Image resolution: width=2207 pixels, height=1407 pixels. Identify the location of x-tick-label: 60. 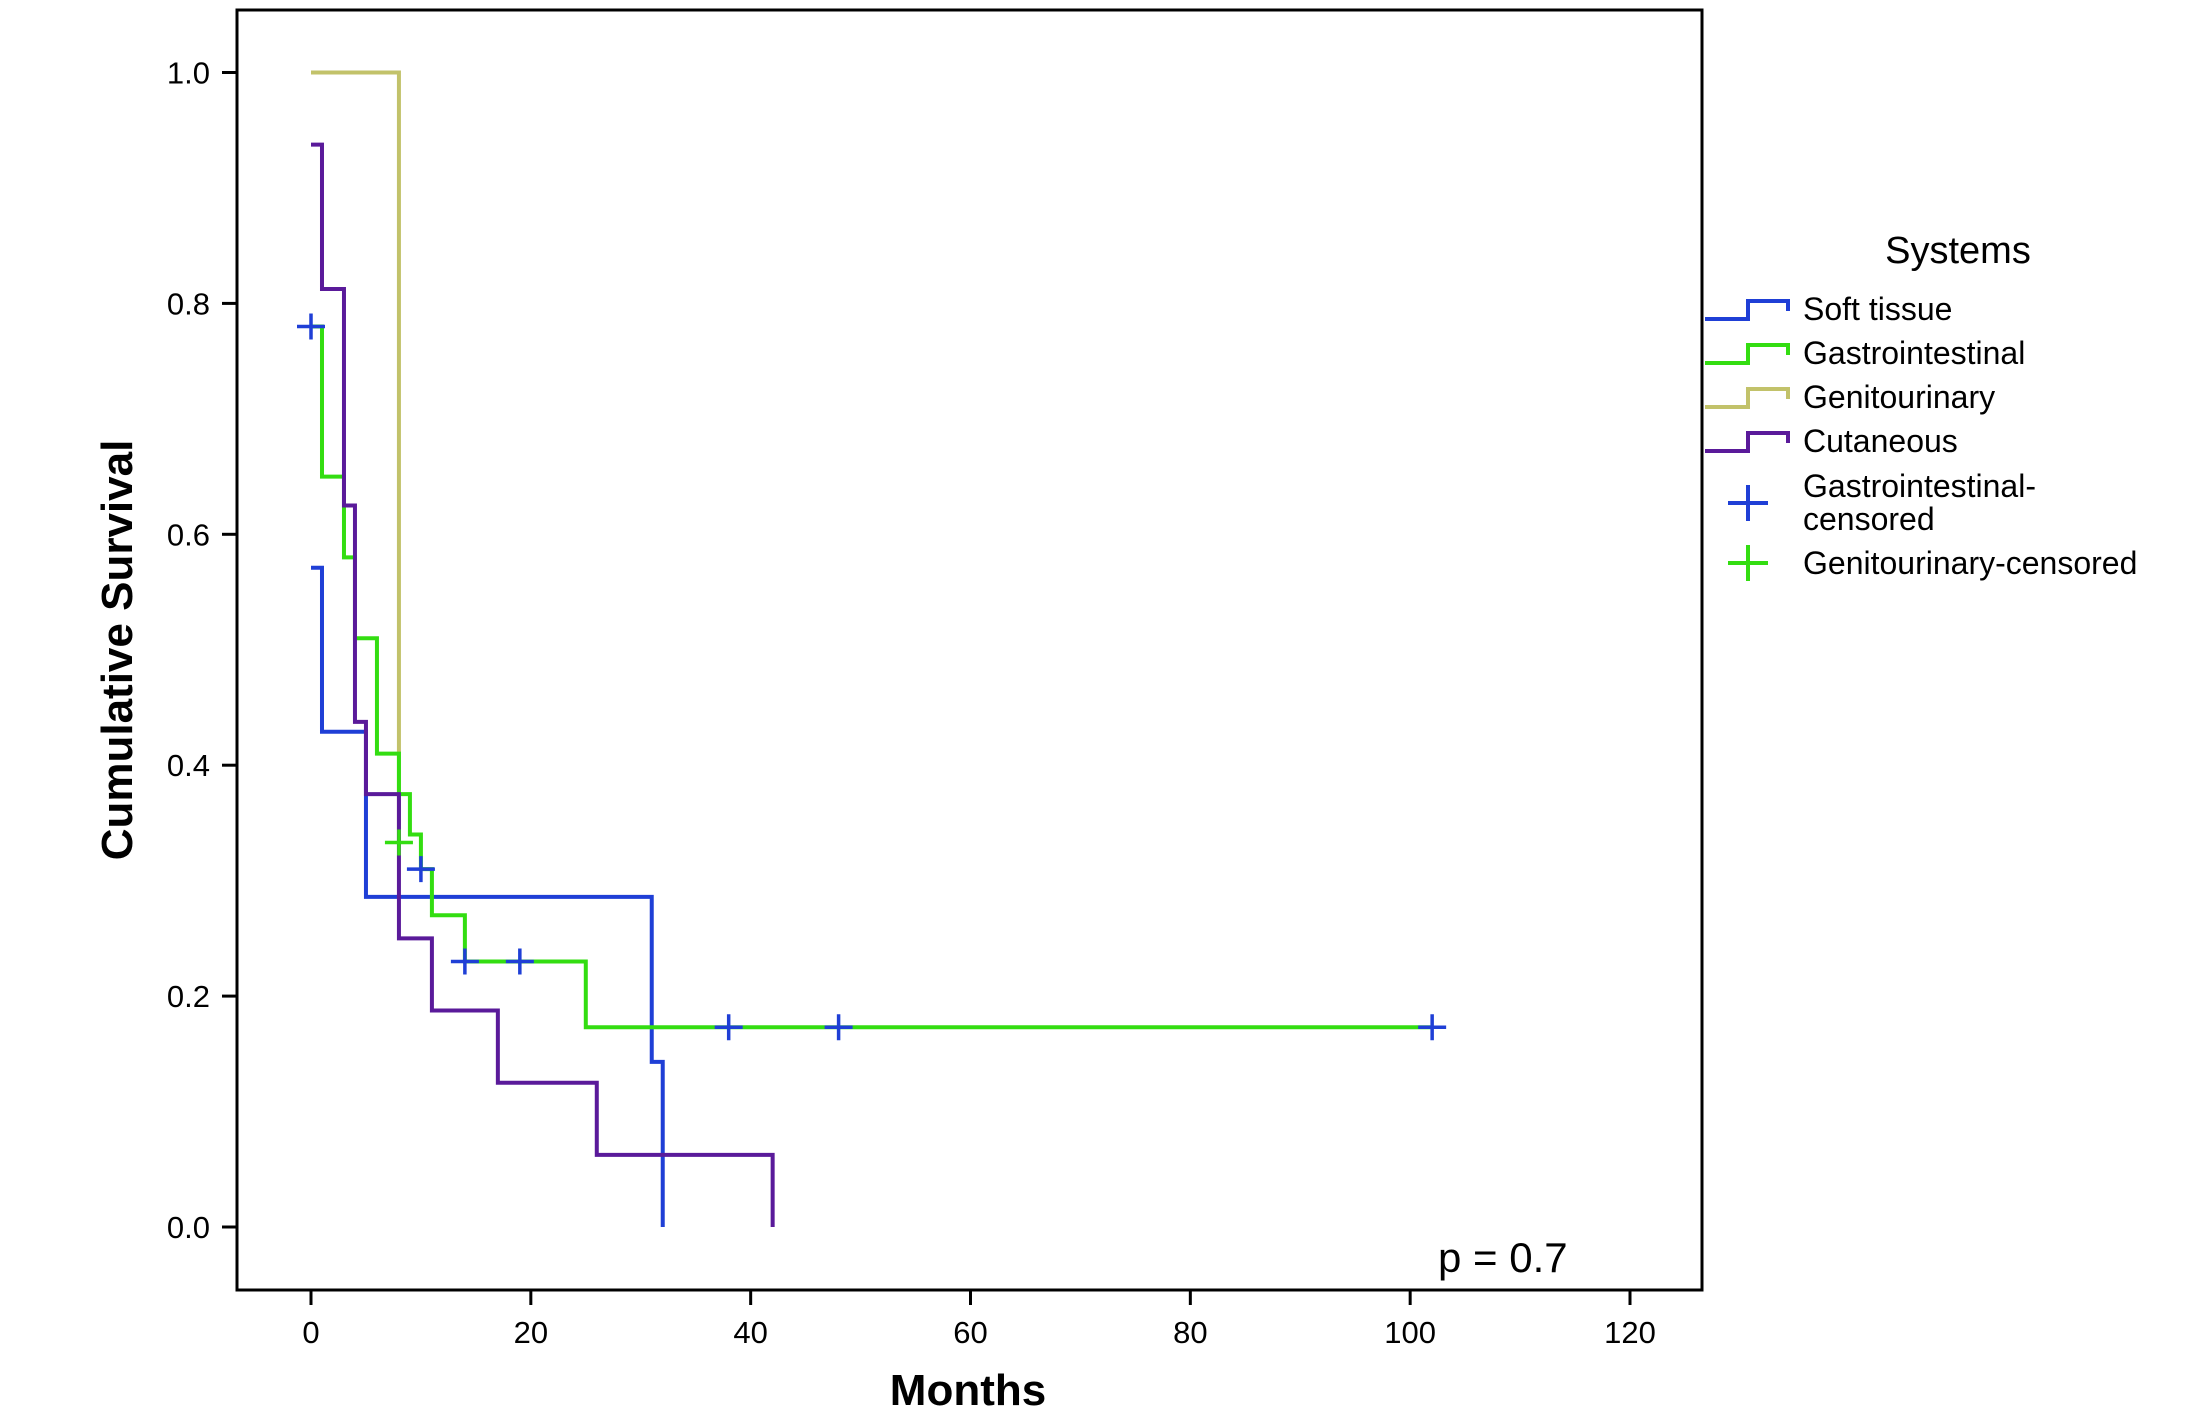
(970, 1332).